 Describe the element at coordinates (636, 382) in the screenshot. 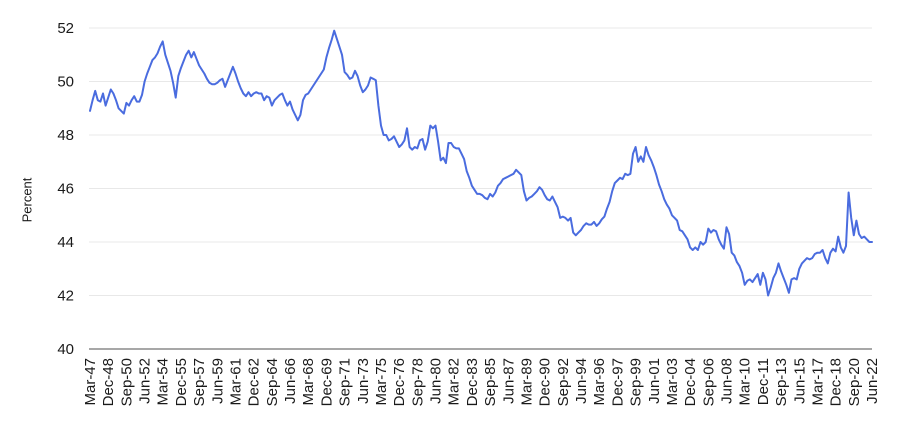

I see `x-tick-label: Sep-99` at that location.